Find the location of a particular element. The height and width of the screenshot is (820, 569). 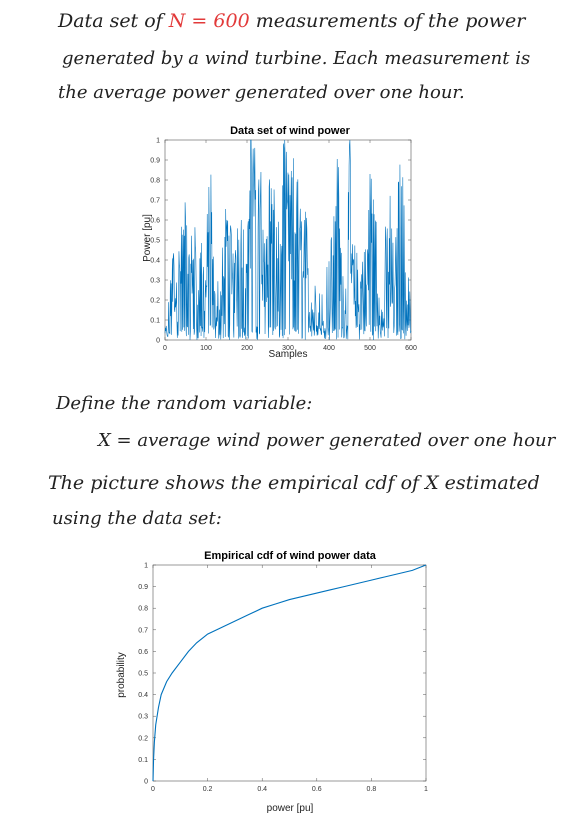

chart1-xtick-label: 0 is located at coordinates (165, 348).